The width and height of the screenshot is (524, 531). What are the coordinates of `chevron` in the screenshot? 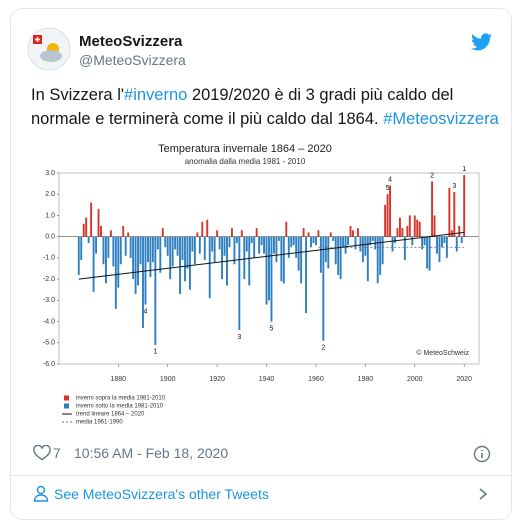 It's located at (483, 494).